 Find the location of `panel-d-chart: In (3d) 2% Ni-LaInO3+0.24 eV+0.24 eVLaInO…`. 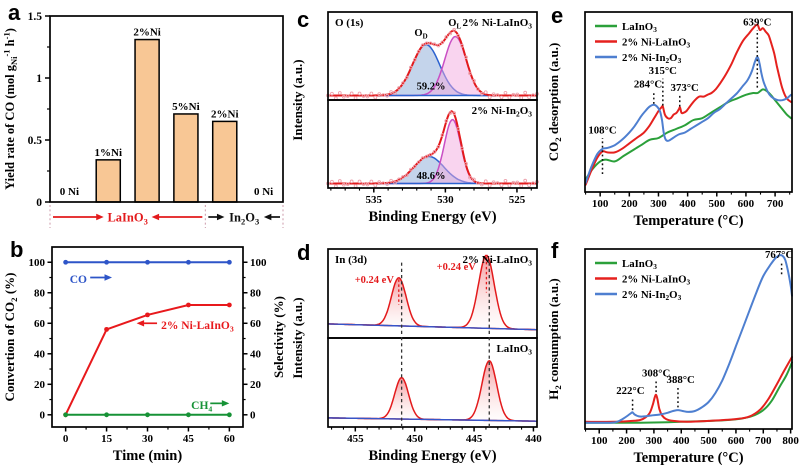

panel-d-chart: In (3d) 2% Ni-LaInO3+0.24 eV+0.24 eVLaInO… is located at coordinates (416, 356).